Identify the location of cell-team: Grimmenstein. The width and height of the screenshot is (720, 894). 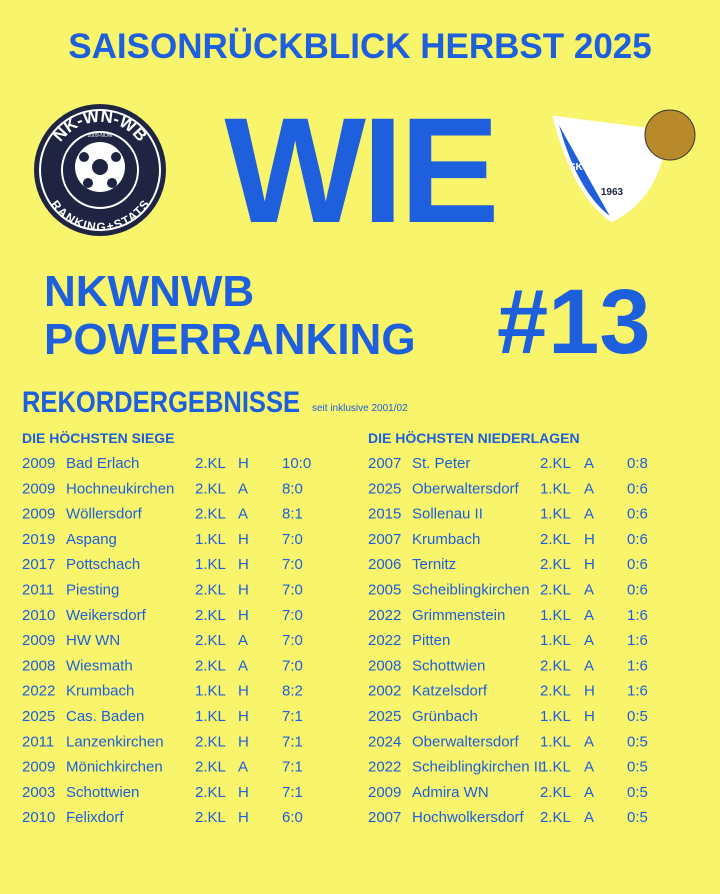
(458, 615).